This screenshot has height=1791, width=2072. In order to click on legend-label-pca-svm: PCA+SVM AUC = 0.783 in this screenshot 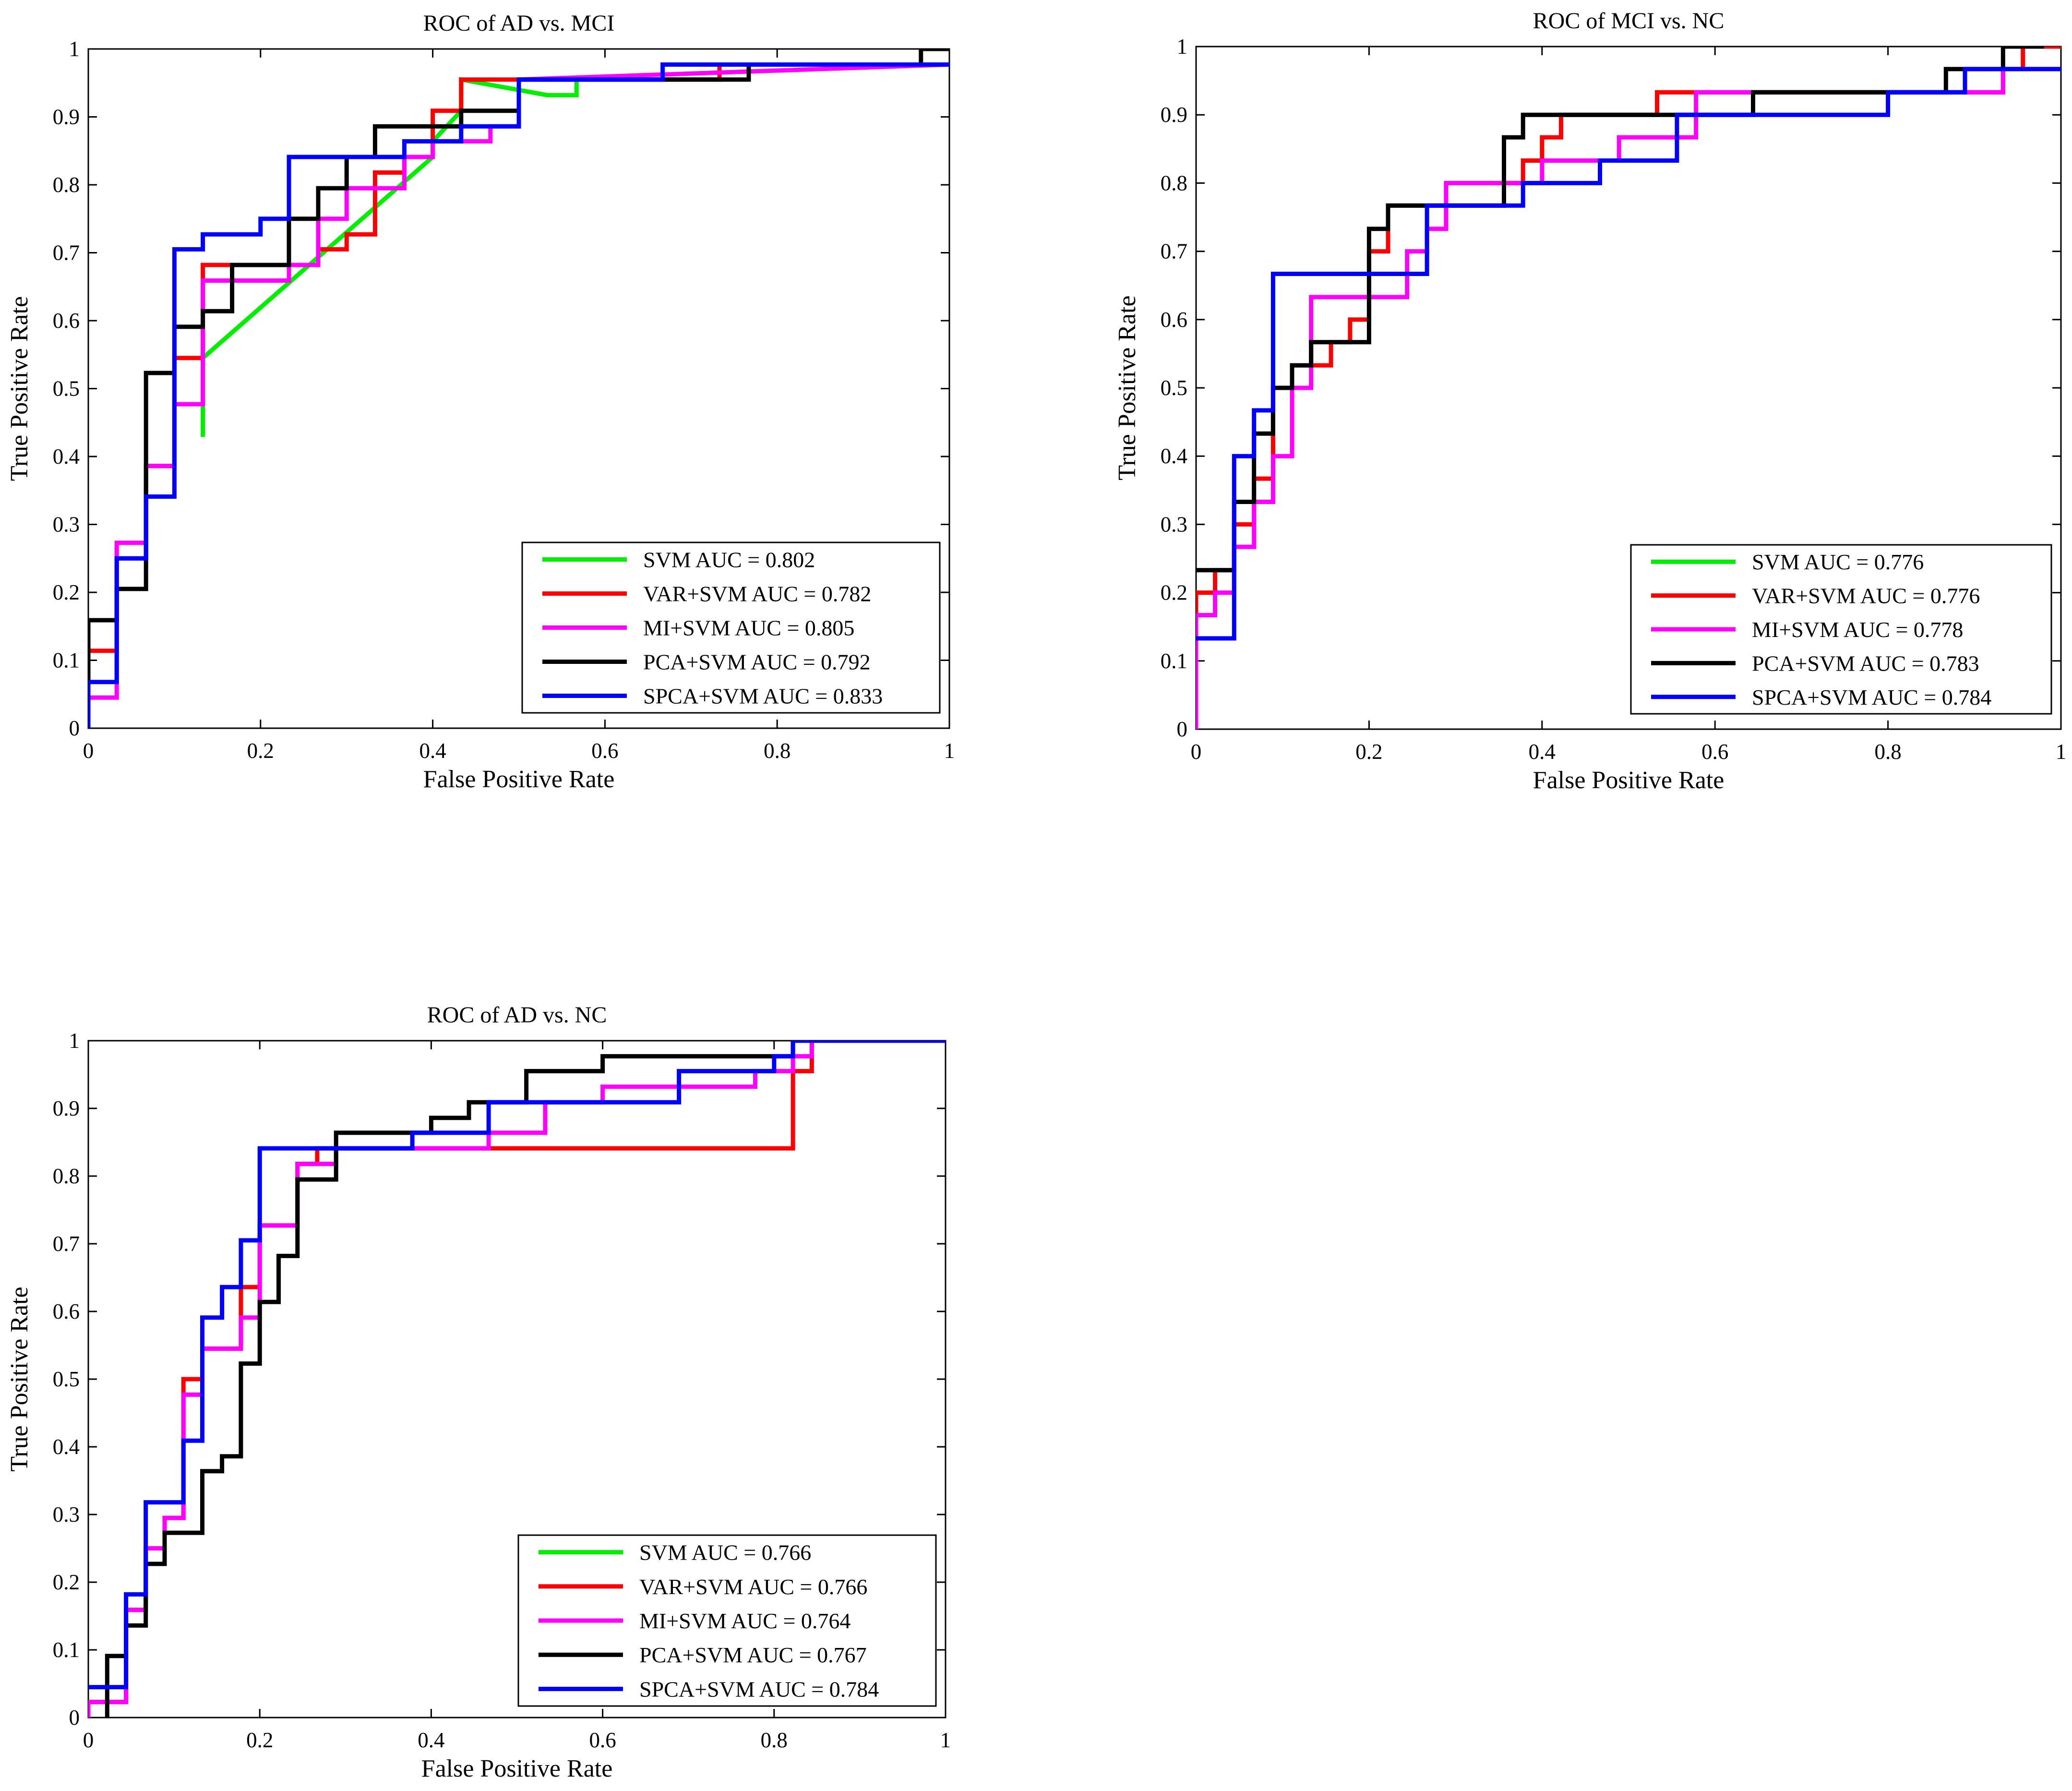, I will do `click(1865, 663)`.